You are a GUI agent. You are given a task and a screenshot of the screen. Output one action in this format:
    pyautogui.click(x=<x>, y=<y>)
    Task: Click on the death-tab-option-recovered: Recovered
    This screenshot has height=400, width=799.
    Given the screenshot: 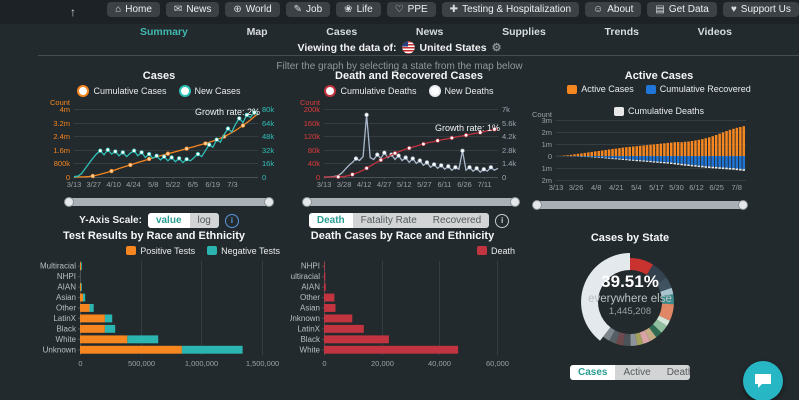 What is the action you would take?
    pyautogui.click(x=457, y=220)
    